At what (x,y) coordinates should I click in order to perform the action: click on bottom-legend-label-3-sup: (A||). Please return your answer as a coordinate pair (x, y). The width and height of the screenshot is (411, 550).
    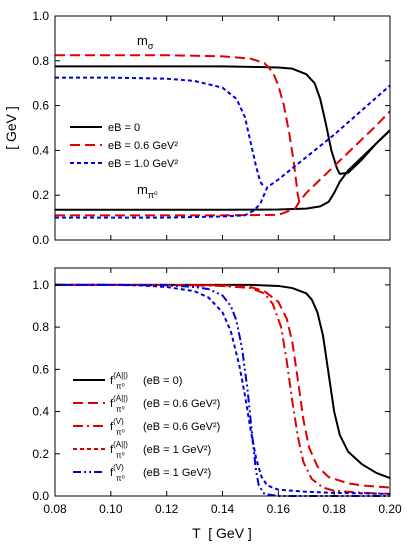
    Looking at the image, I should click on (120, 444).